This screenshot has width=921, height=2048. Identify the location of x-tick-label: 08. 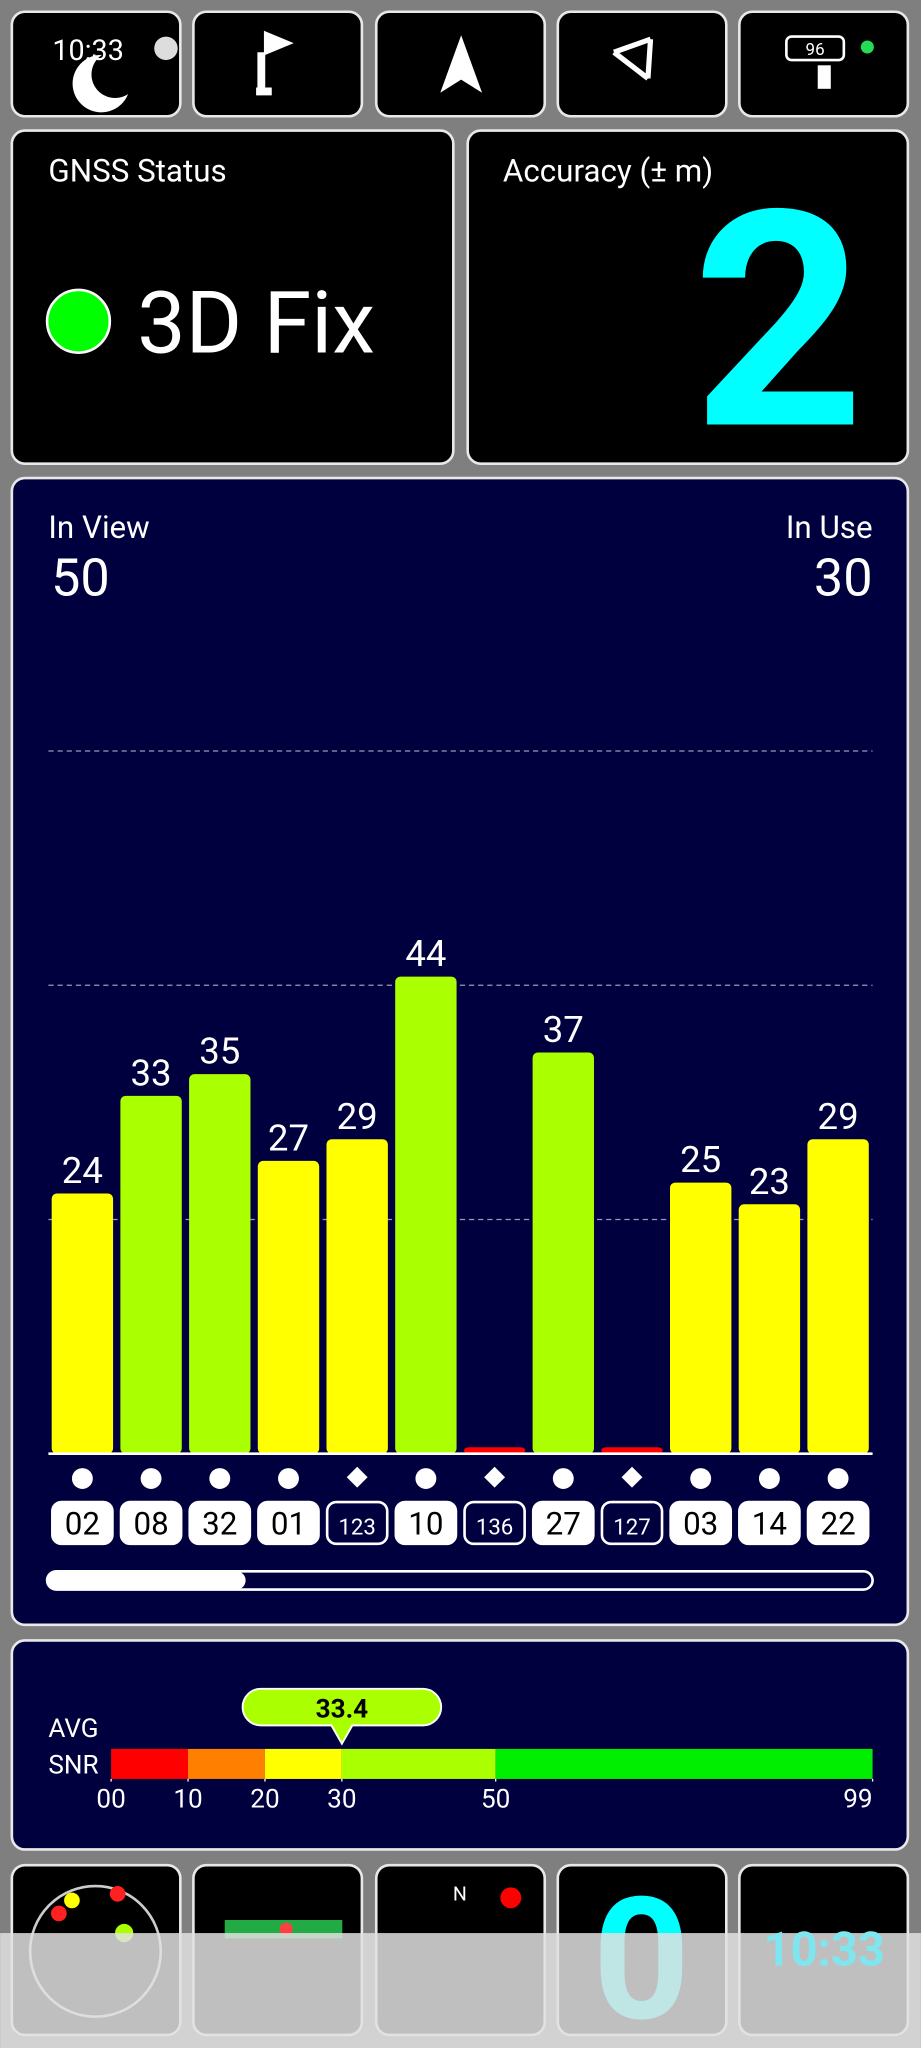
(150, 1524).